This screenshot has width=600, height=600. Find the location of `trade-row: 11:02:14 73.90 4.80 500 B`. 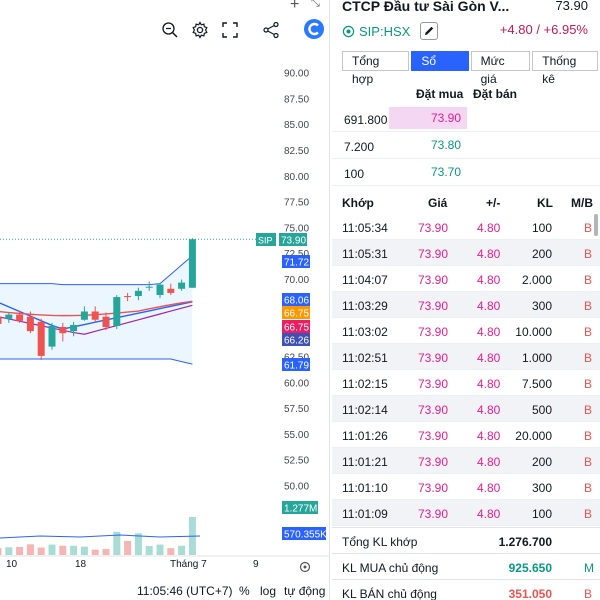

trade-row: 11:02:14 73.90 4.80 500 B is located at coordinates (466, 409).